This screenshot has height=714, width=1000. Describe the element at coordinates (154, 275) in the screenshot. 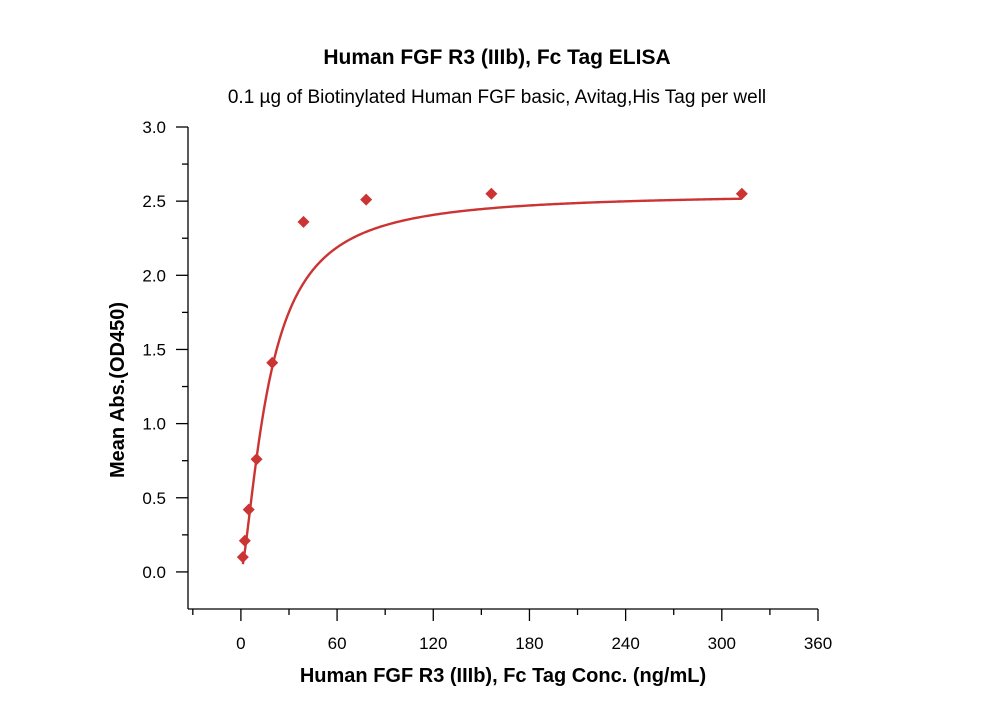

I see `y-tick-label: 2.0` at that location.